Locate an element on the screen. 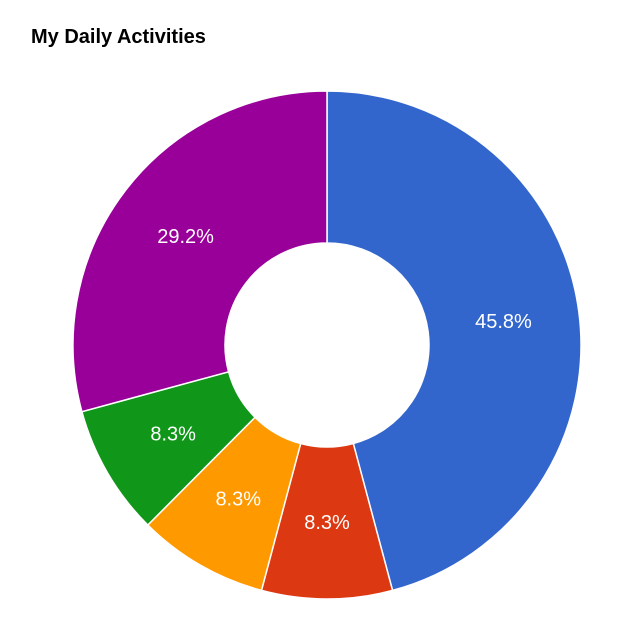  slice-label-3: 8.3% is located at coordinates (238, 499).